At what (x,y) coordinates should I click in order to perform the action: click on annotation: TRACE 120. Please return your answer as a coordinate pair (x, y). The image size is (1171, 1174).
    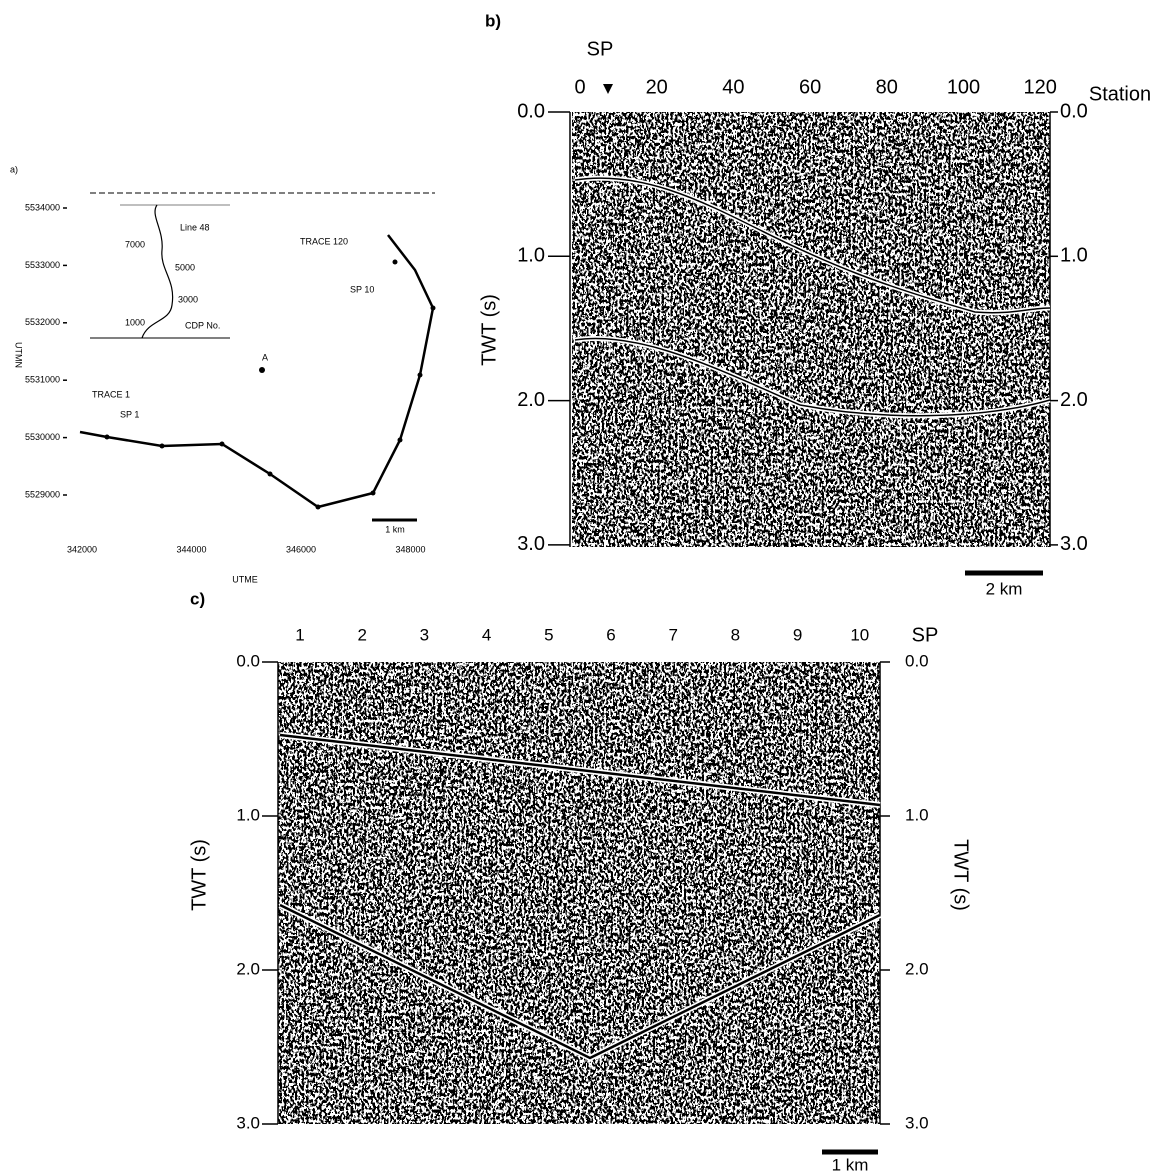
    Looking at the image, I should click on (324, 241).